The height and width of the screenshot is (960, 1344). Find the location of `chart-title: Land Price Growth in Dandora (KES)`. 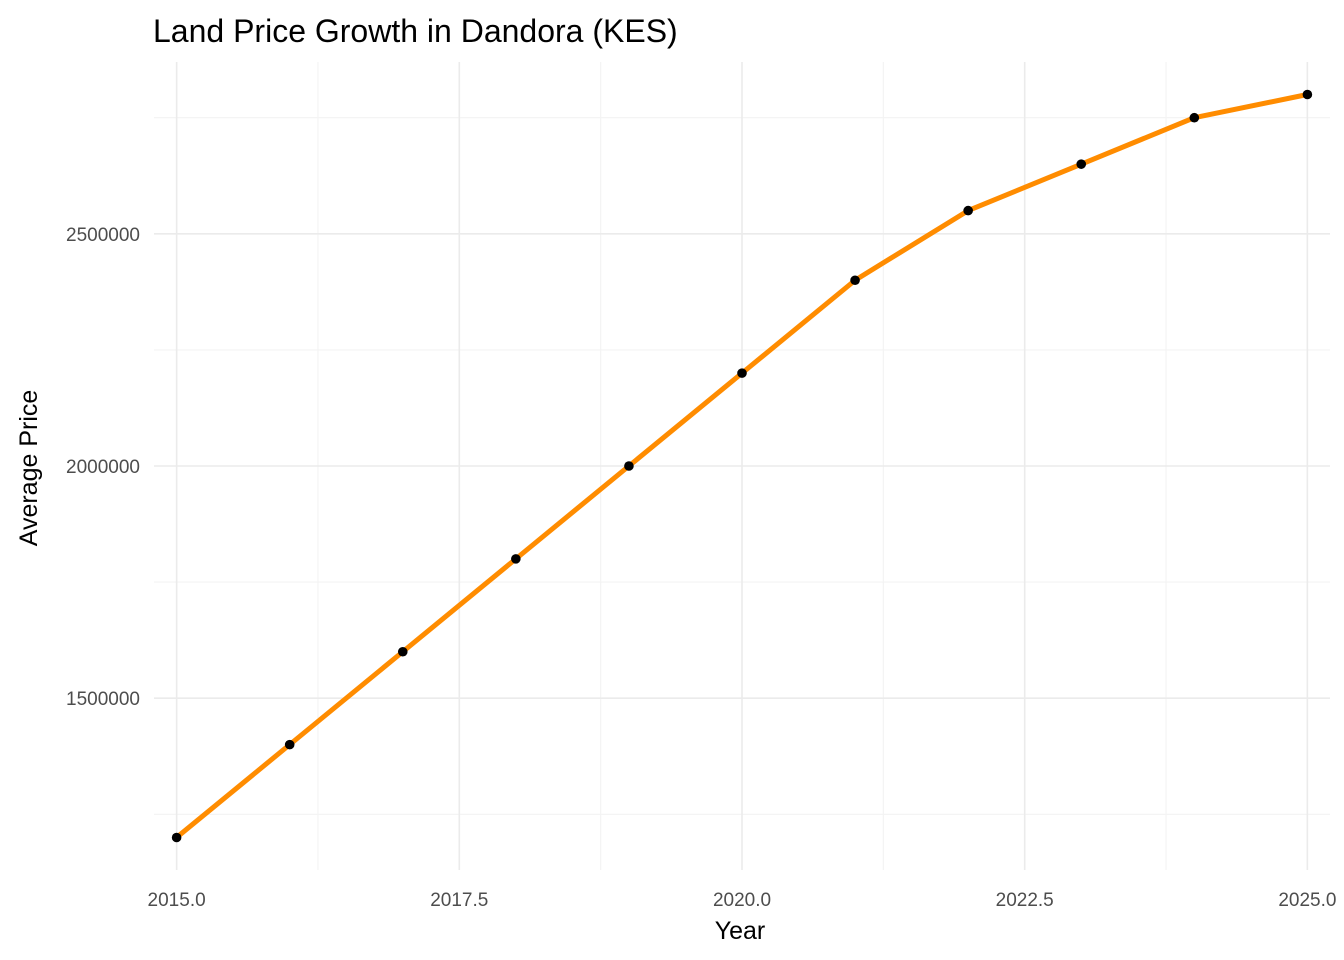

chart-title: Land Price Growth in Dandora (KES) is located at coordinates (415, 31).